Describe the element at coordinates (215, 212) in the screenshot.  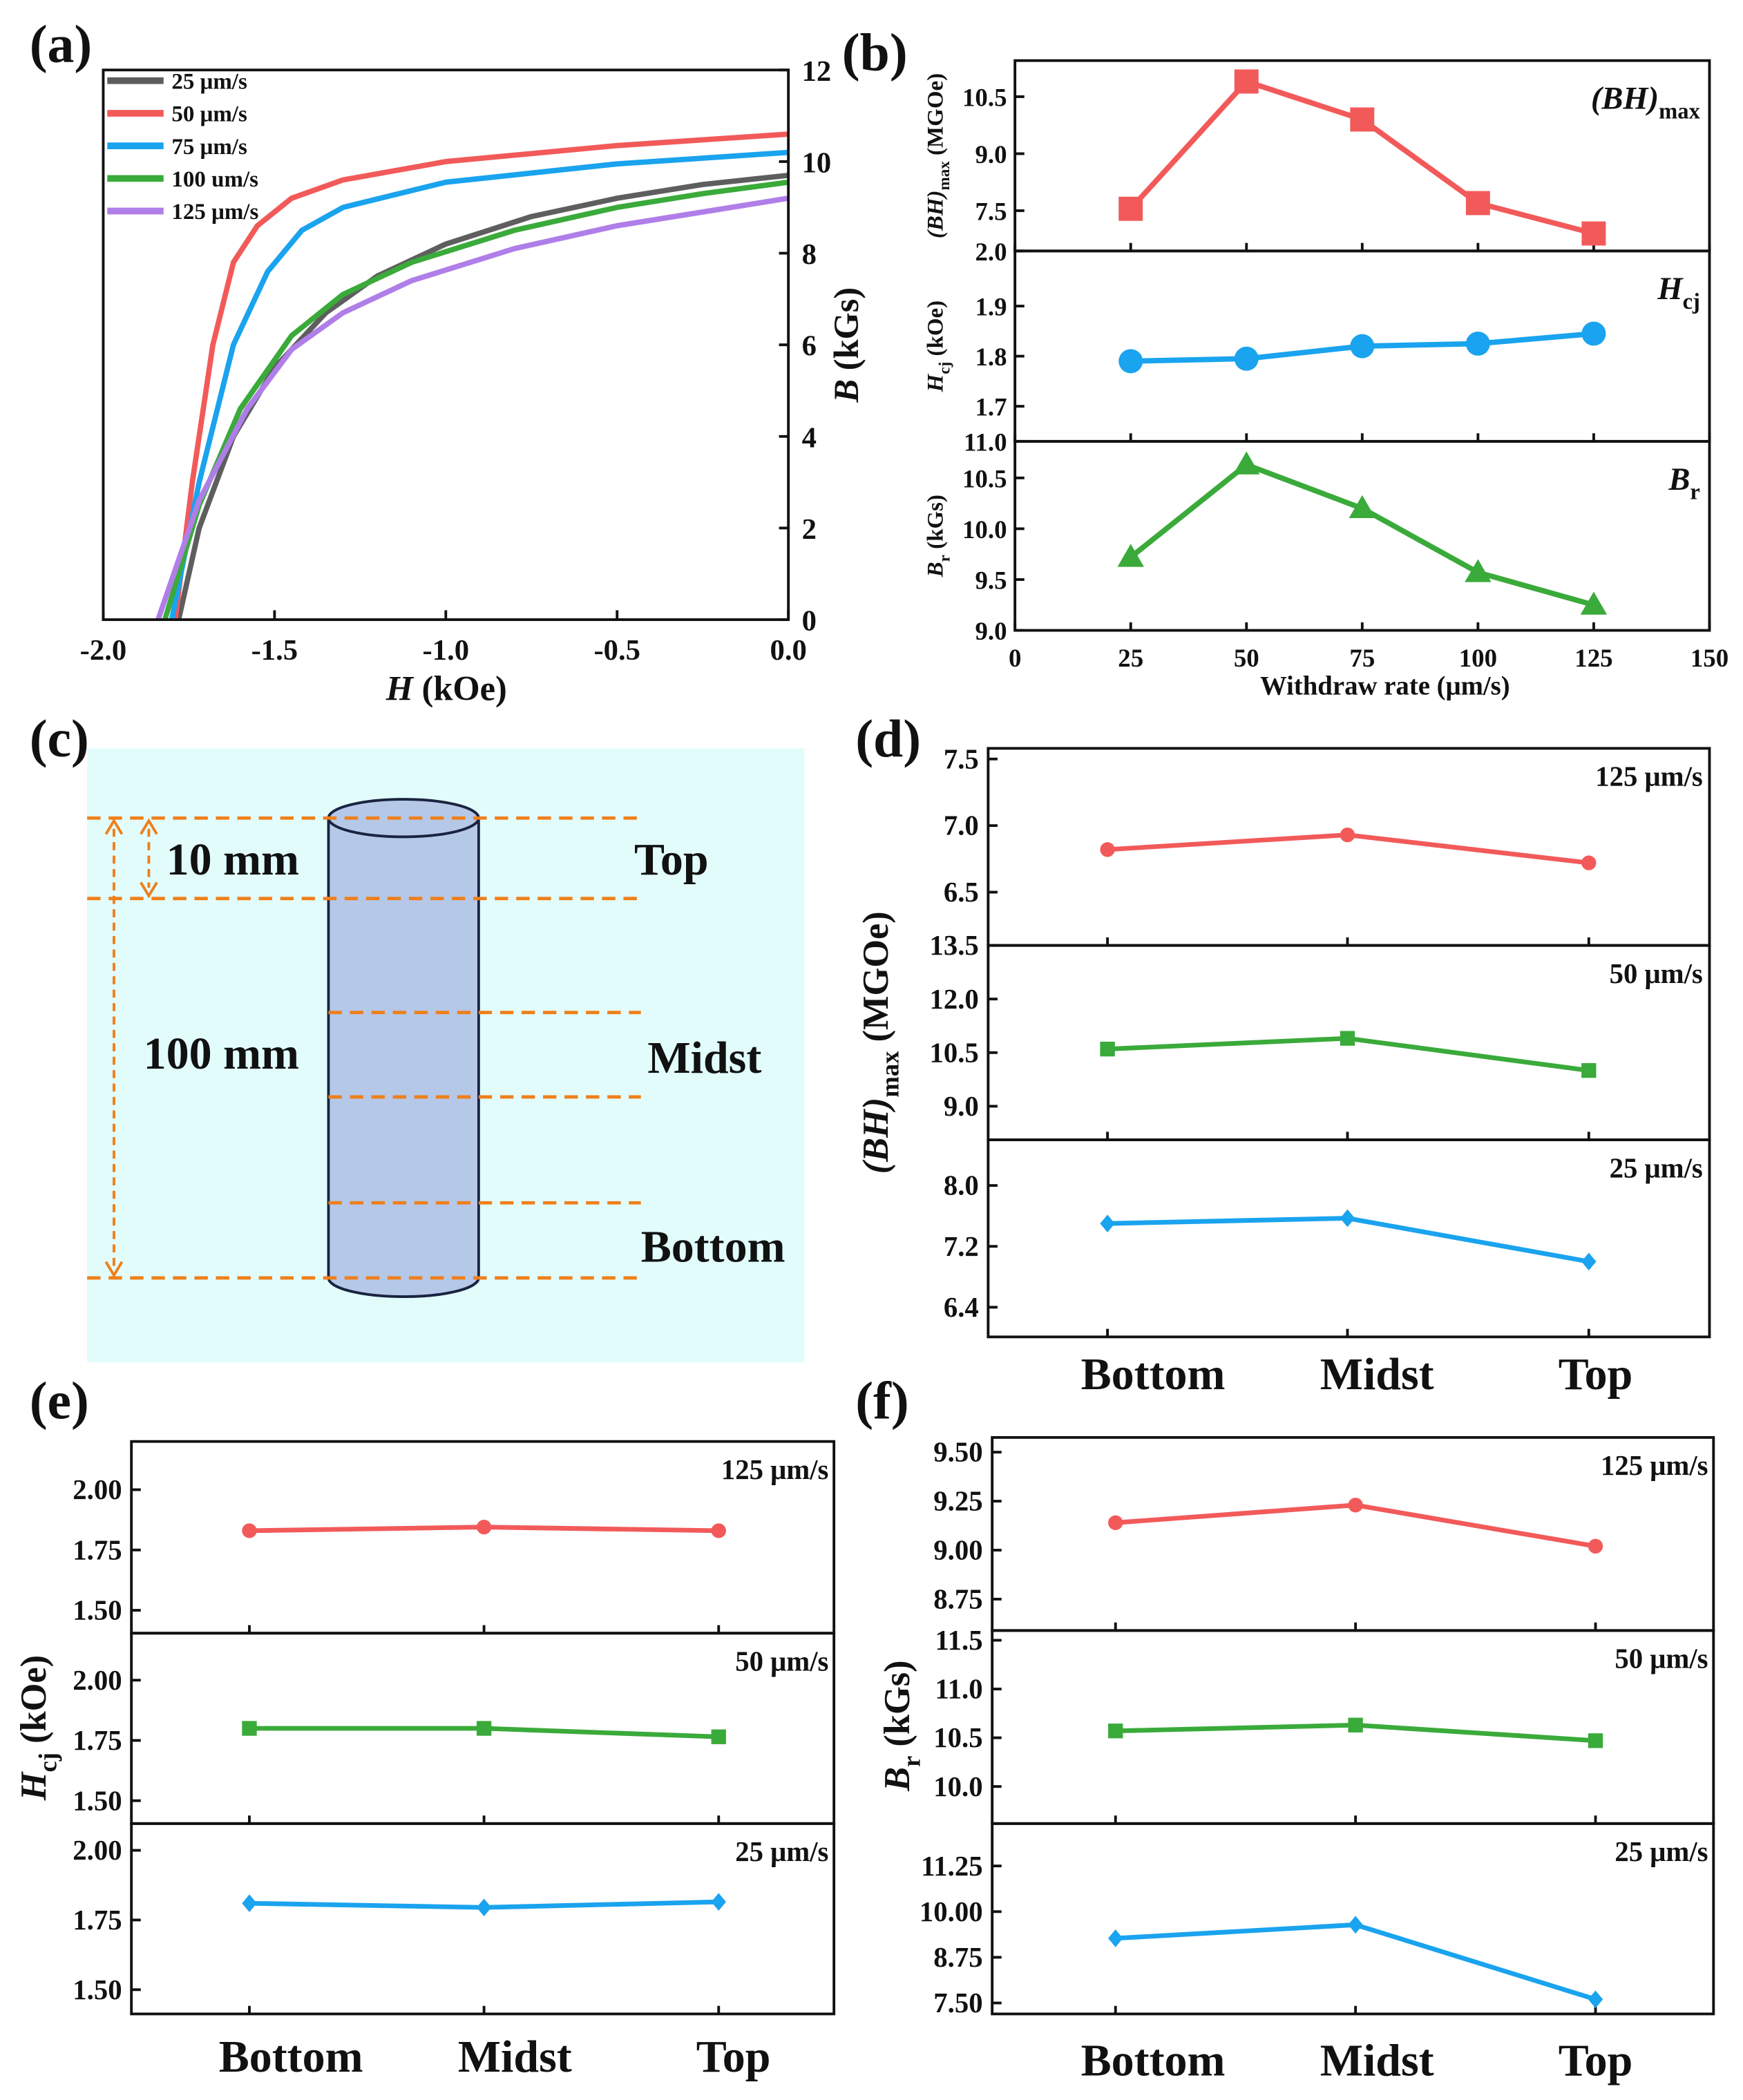
I see `legend-entry: 125 μm/s` at that location.